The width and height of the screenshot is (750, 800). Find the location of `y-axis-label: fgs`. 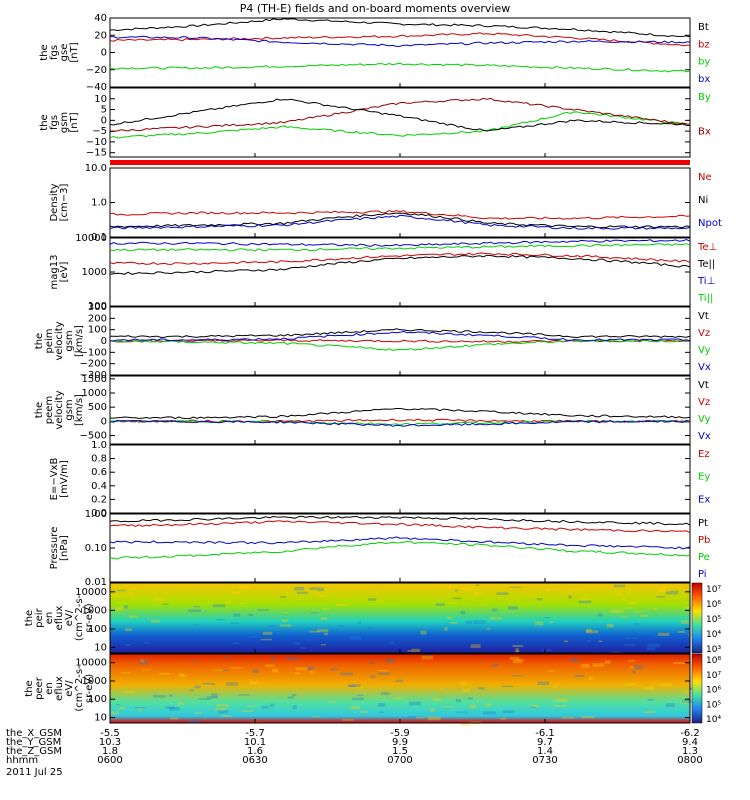

y-axis-label: fgs is located at coordinates (54, 122).